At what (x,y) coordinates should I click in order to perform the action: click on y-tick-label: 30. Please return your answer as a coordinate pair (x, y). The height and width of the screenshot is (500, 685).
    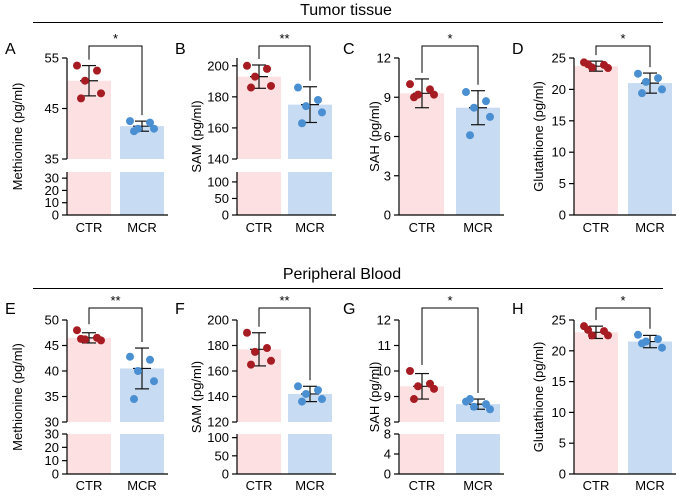
    Looking at the image, I should click on (52, 422).